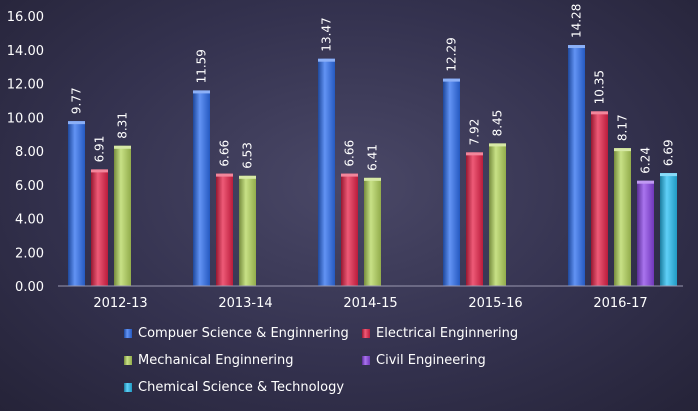 The width and height of the screenshot is (698, 411). I want to click on data-label: 6.24, so click(646, 160).